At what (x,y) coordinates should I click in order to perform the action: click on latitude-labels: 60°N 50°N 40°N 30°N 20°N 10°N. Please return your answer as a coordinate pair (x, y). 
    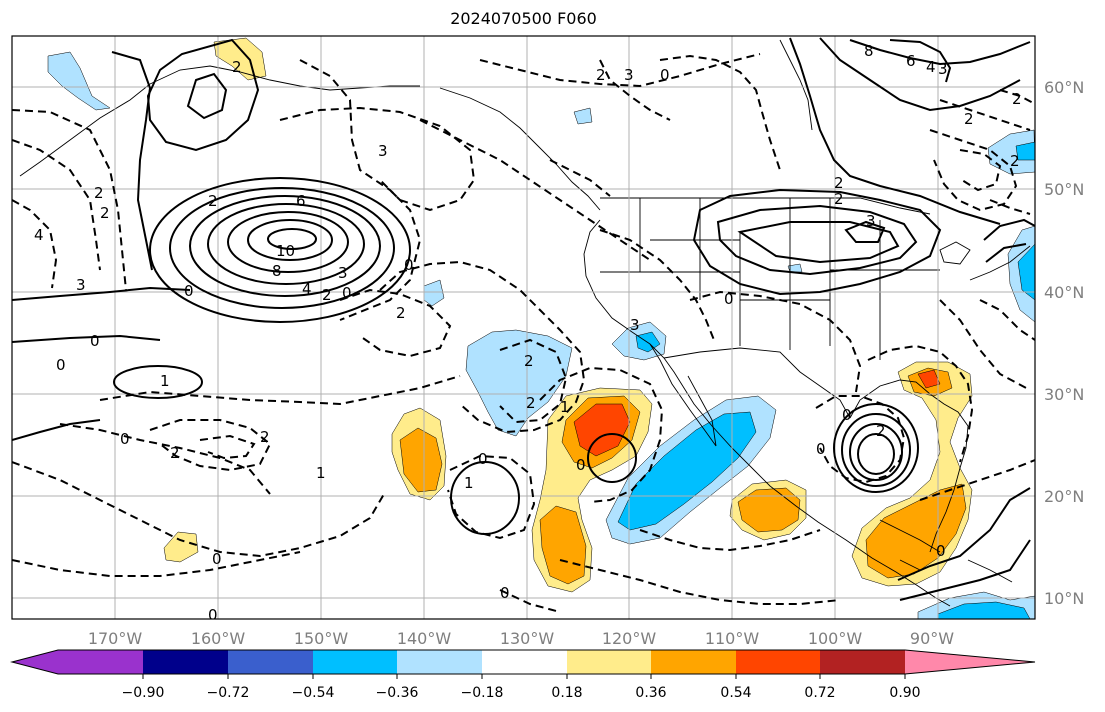
    Looking at the image, I should click on (1064, 343).